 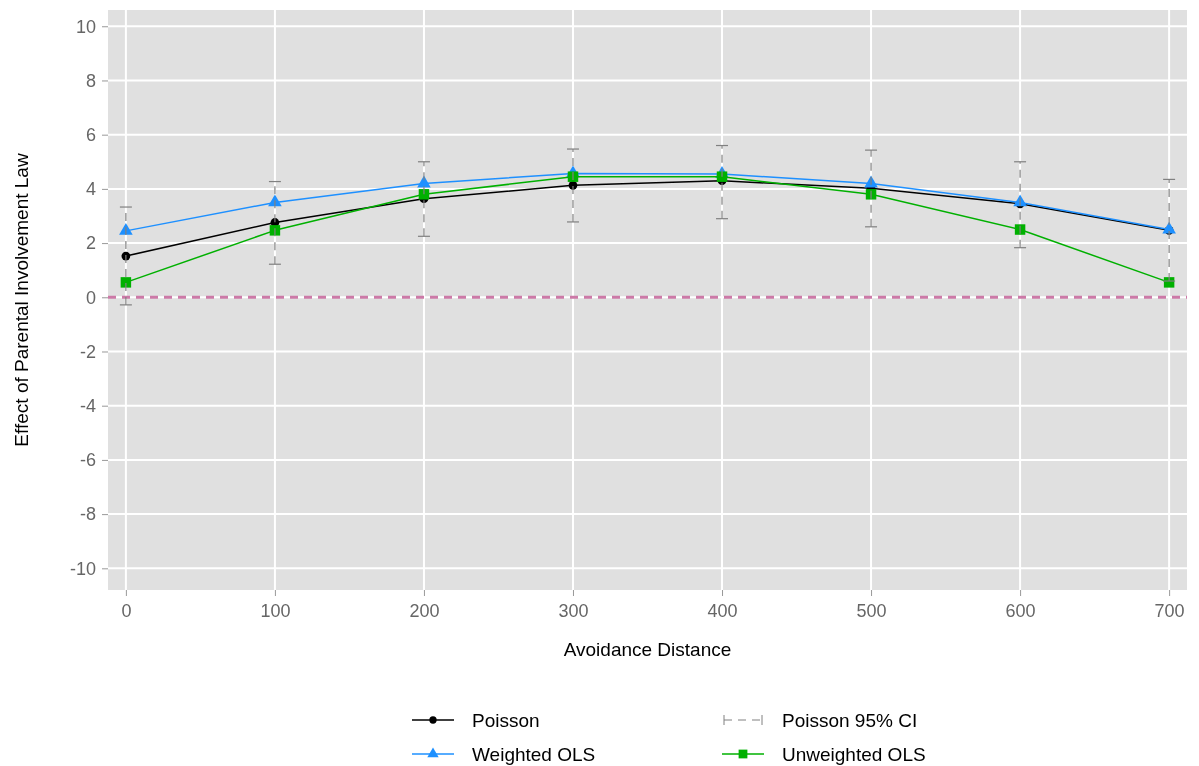 What do you see at coordinates (1169, 610) in the screenshot?
I see `x-tick-label: 700` at bounding box center [1169, 610].